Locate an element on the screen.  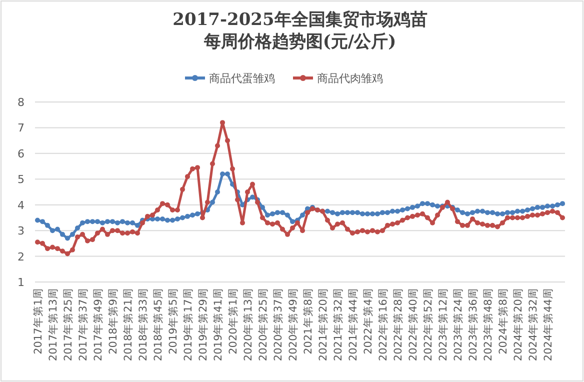
chart-title: 2017-2025年全国集贸市场鸡苗 is located at coordinates (300, 20).